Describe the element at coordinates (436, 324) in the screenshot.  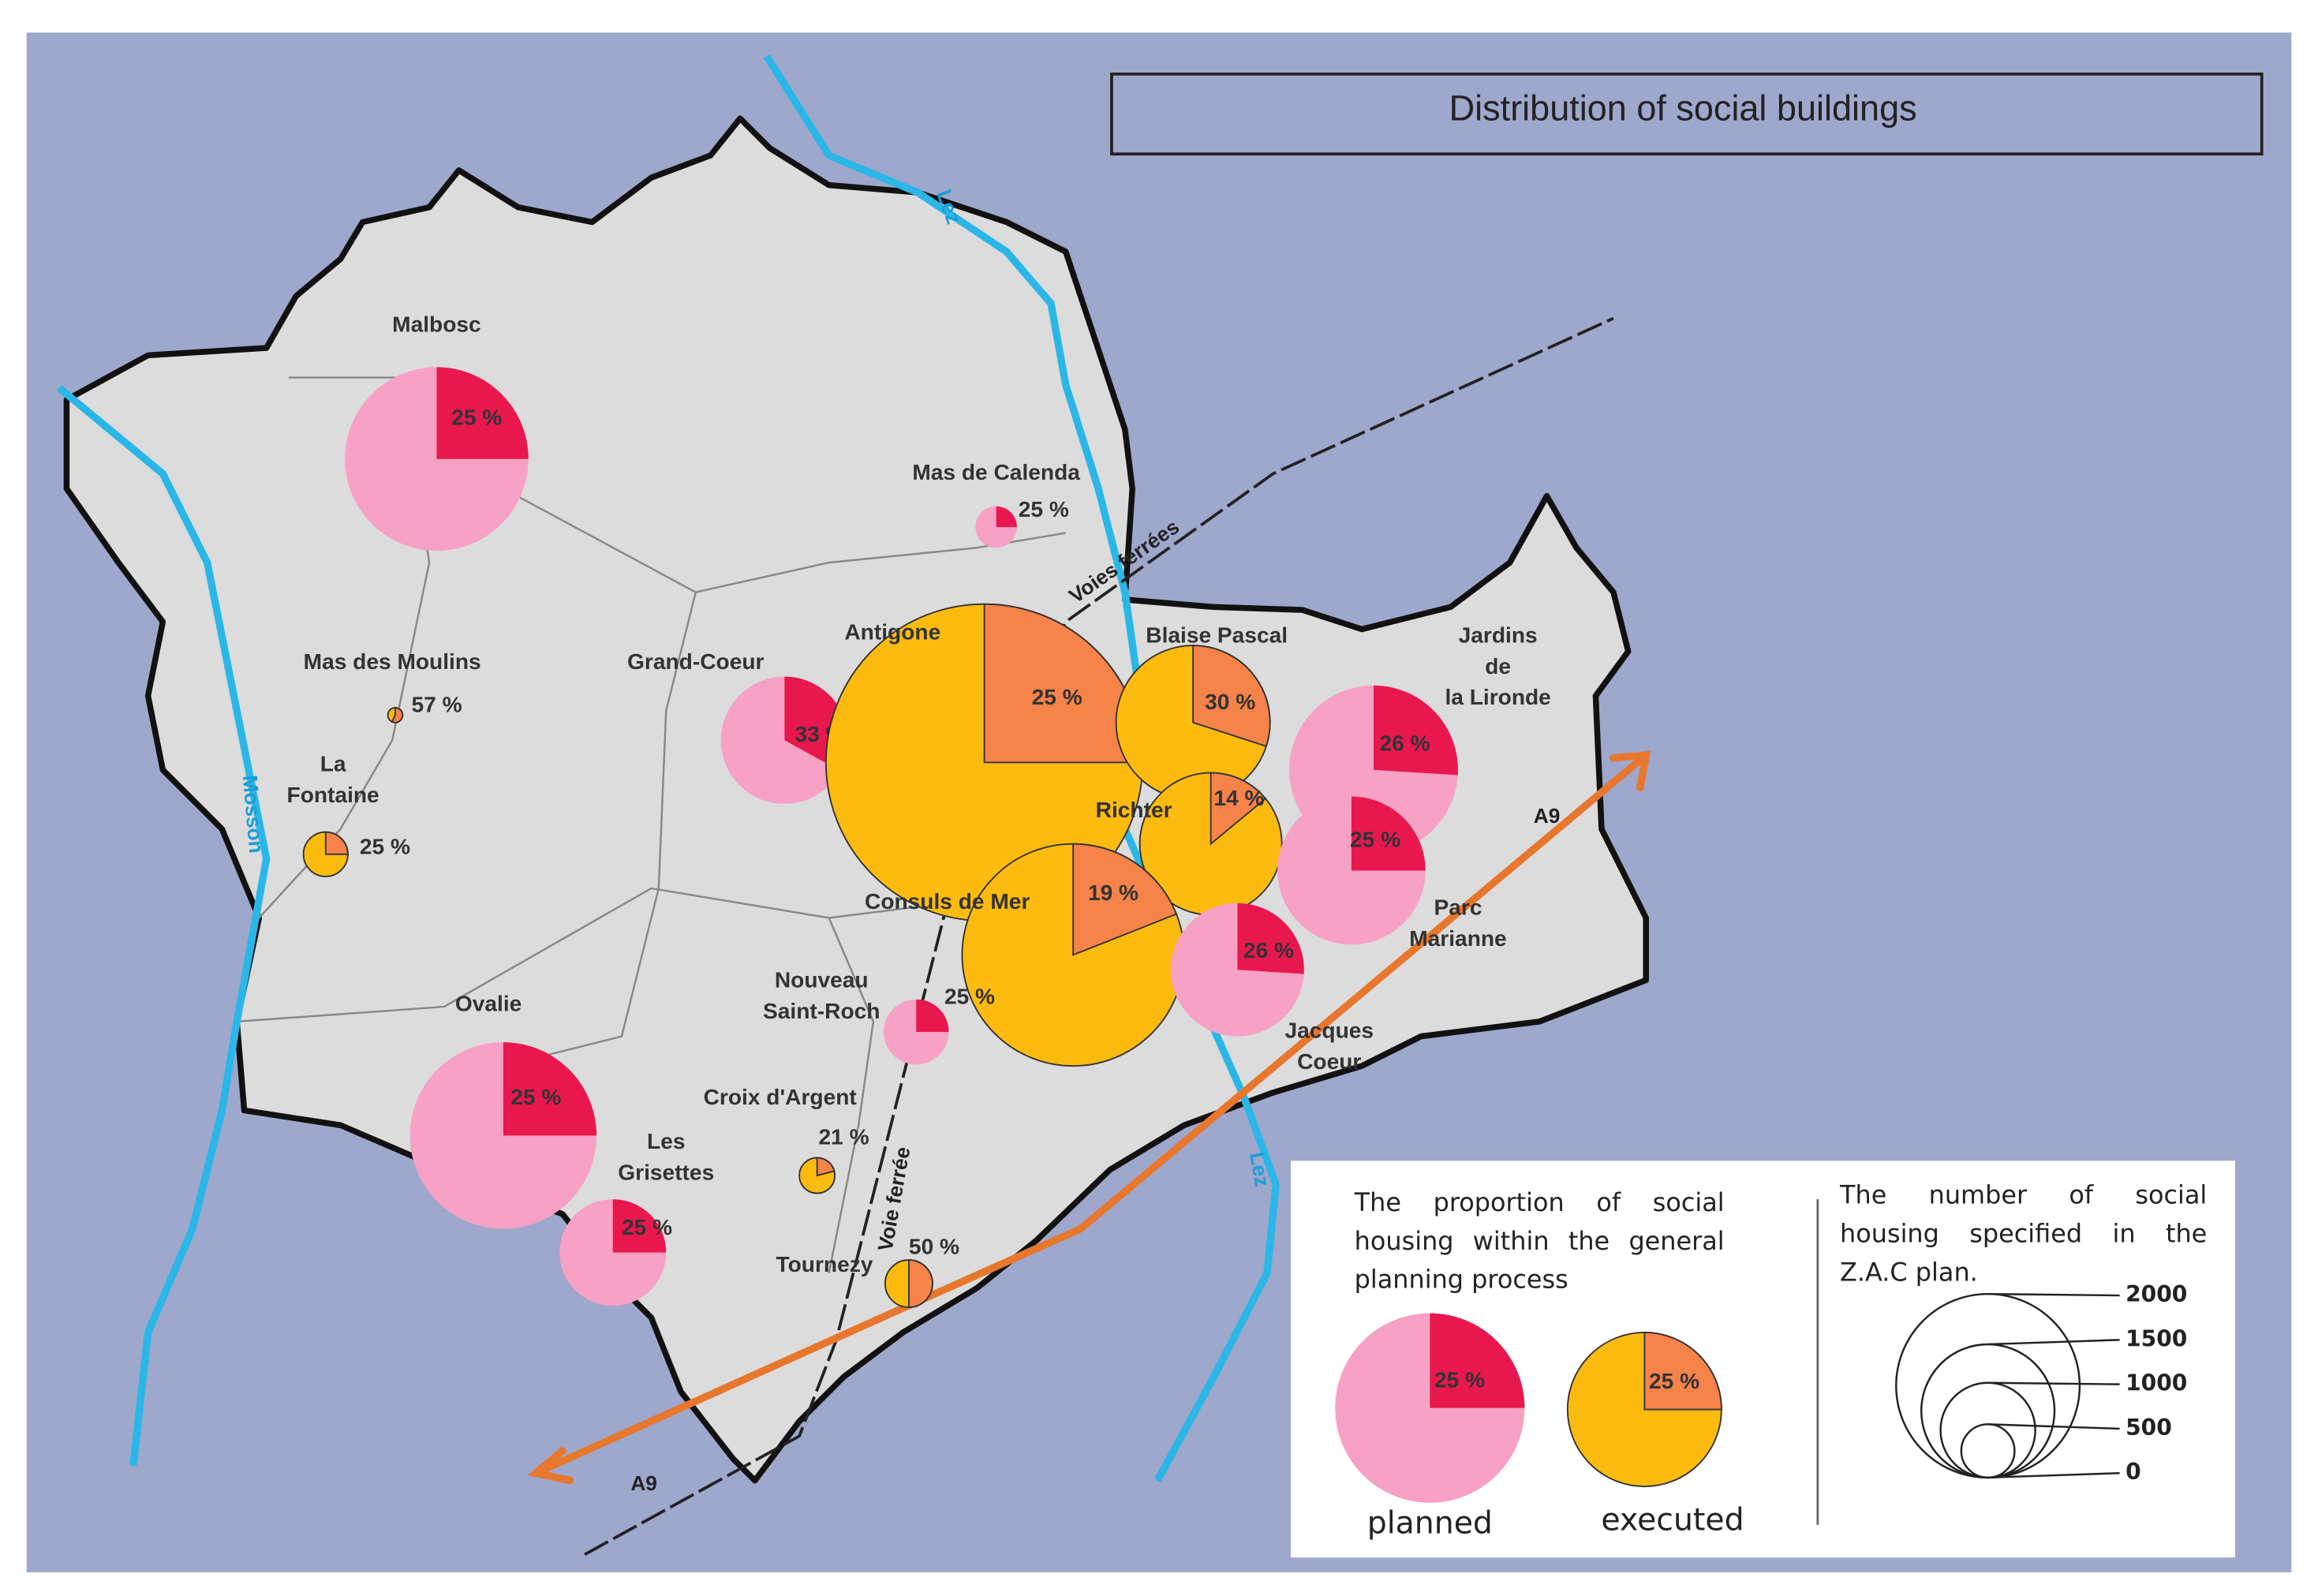
I see `zone-name: Malbosc` at that location.